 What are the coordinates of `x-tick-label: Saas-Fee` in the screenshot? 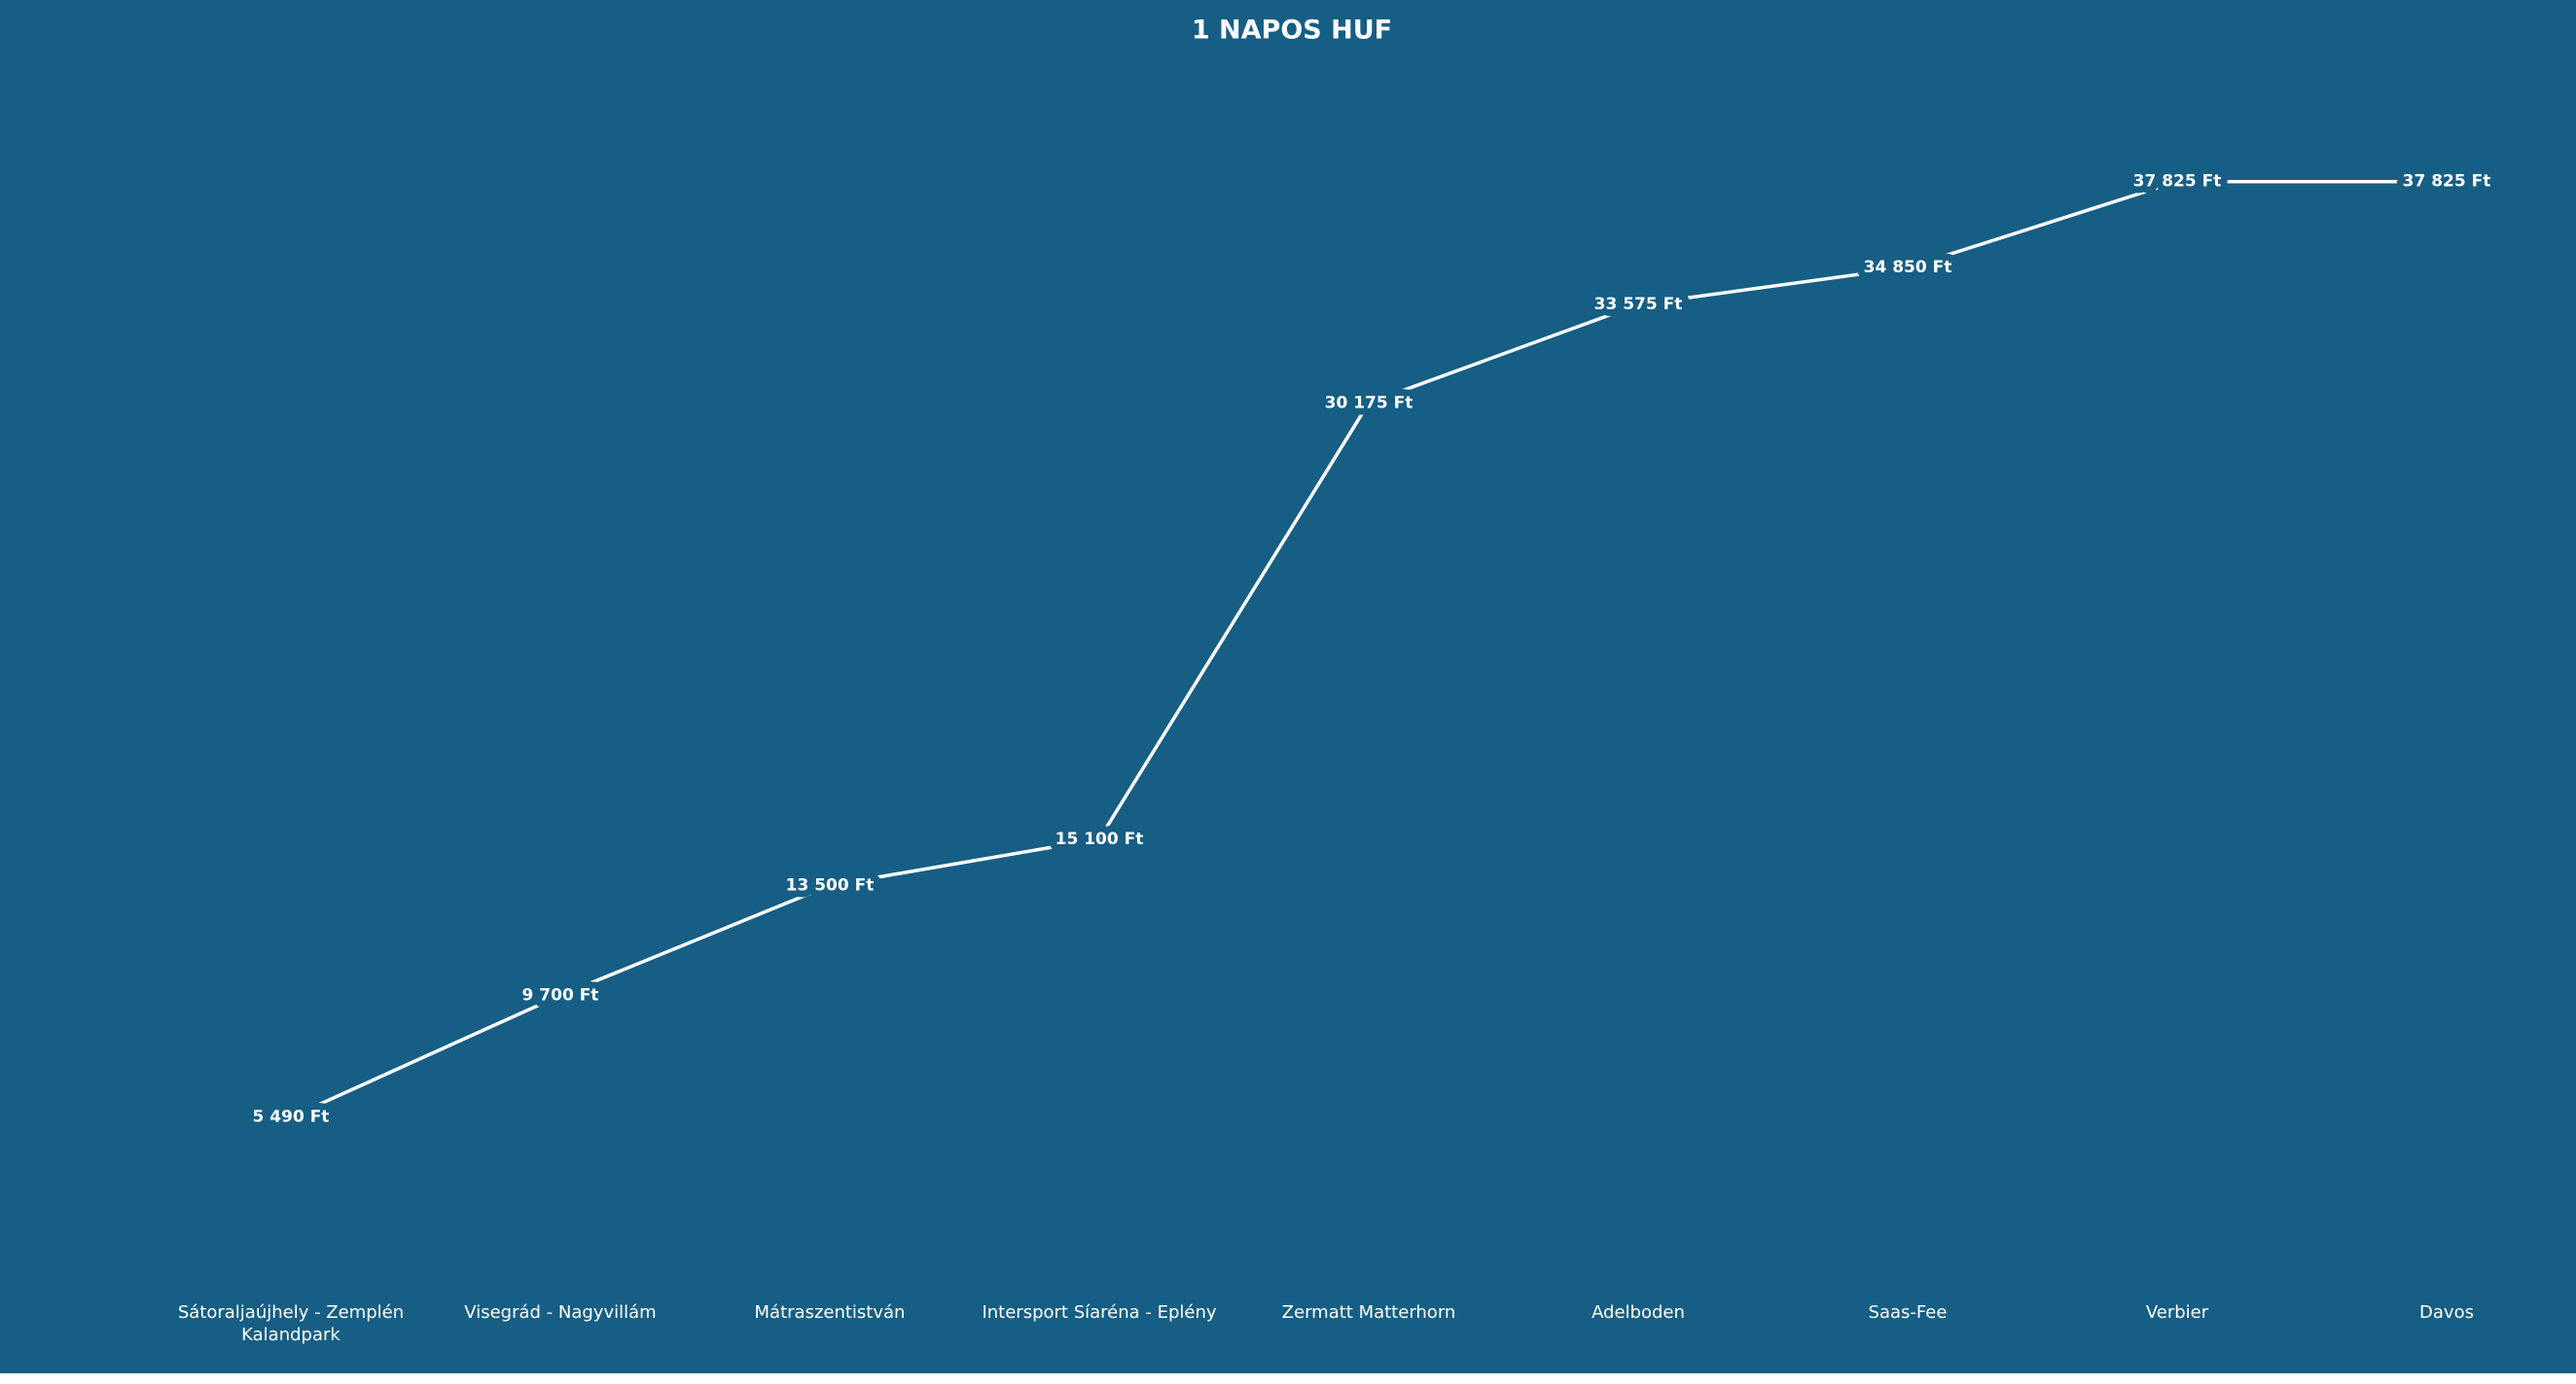 It's located at (1908, 1312).